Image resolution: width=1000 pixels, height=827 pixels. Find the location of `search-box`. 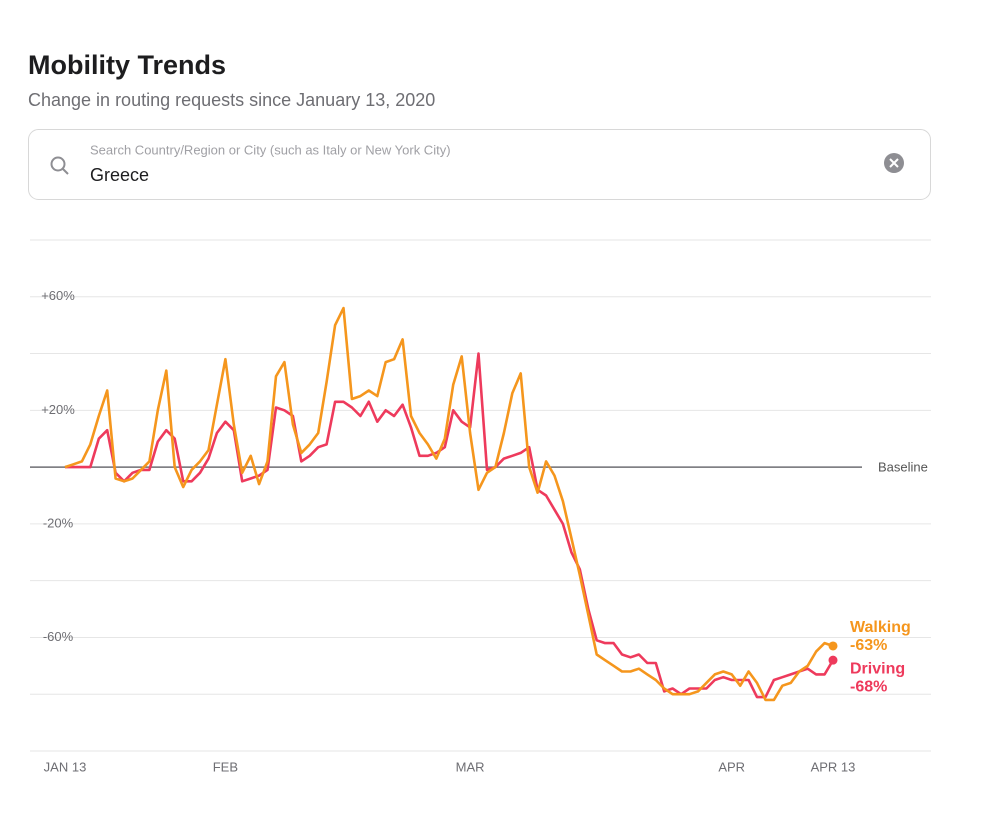

search-box is located at coordinates (479, 164).